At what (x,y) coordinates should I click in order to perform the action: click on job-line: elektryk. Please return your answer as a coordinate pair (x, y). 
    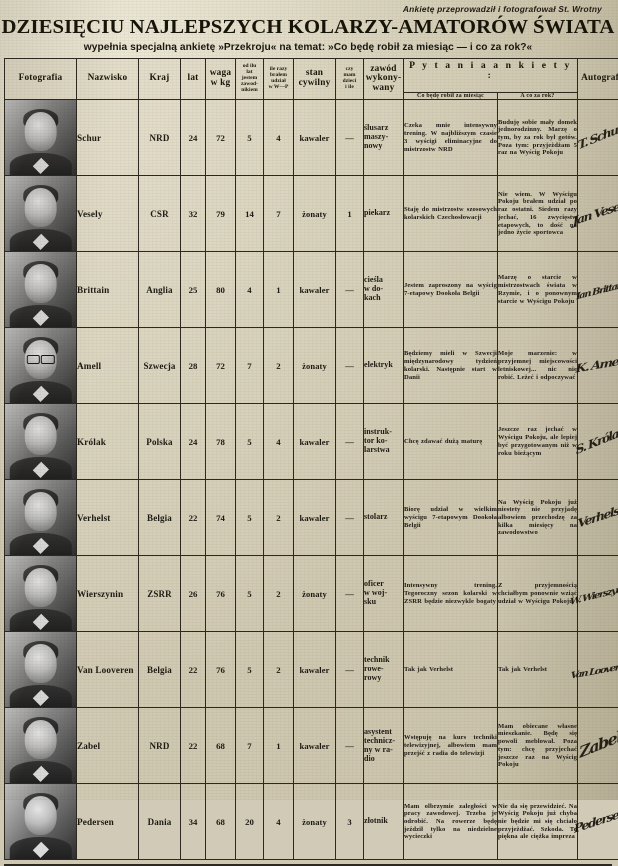
    Looking at the image, I should click on (383, 365).